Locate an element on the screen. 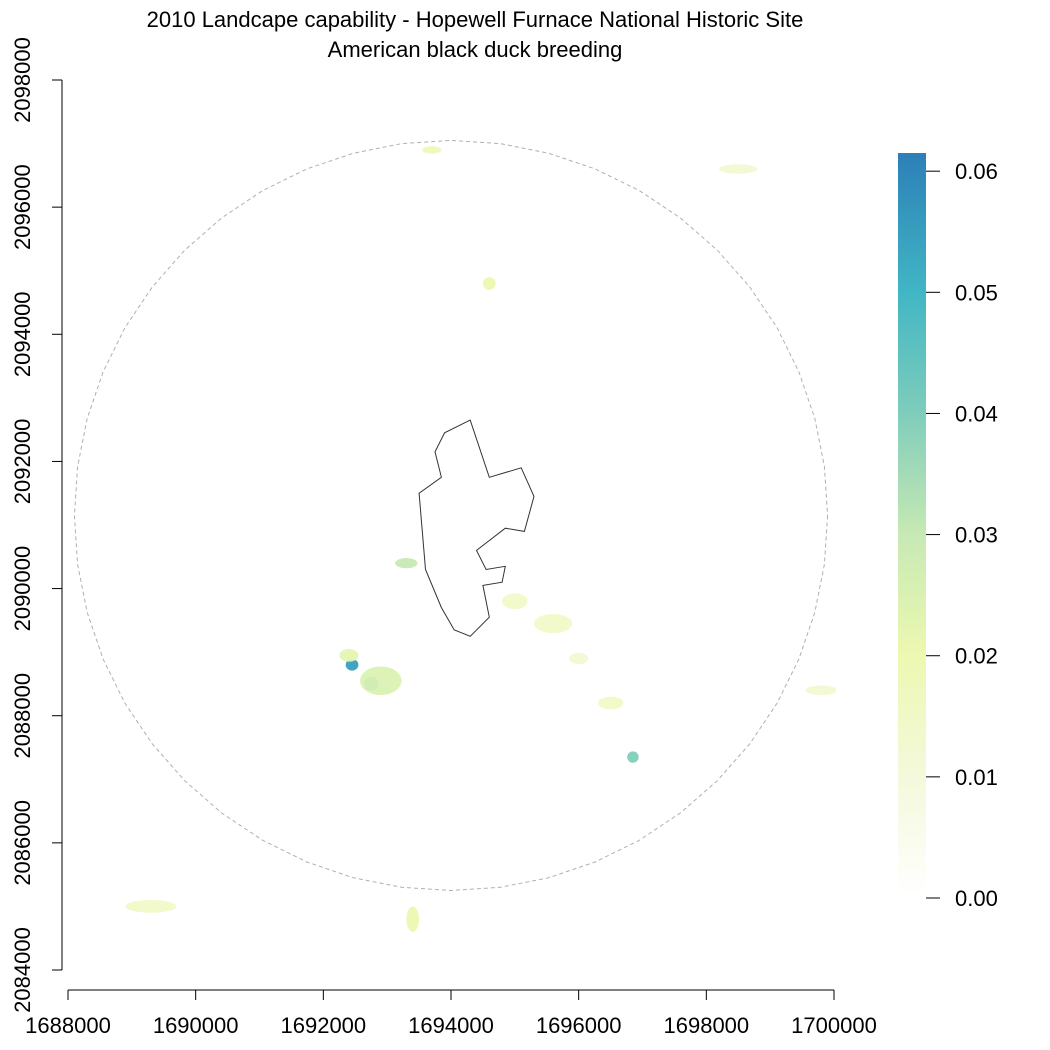  legend-tick-label: 0.05 is located at coordinates (976, 292).